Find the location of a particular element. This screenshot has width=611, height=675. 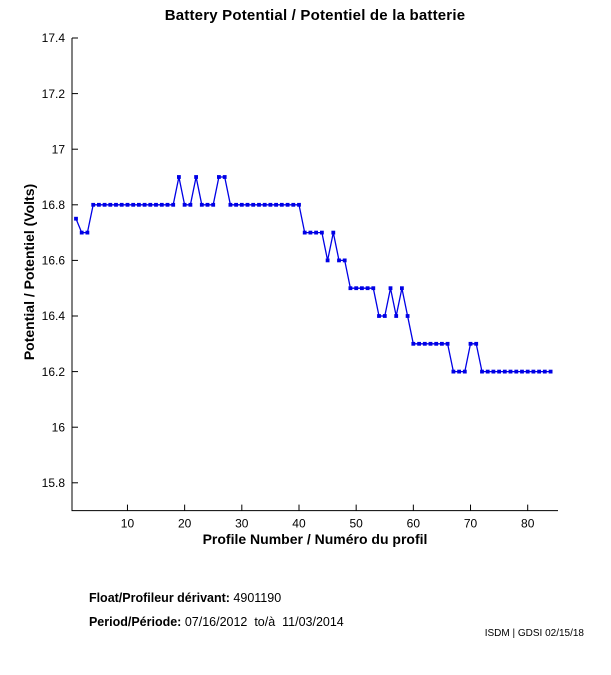

float-id-value: 4901190 is located at coordinates (255, 598).